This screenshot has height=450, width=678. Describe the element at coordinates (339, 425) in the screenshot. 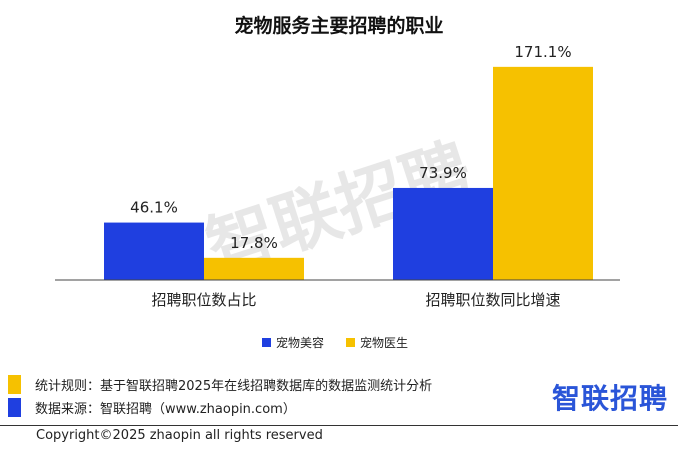

I see `footer-divider` at that location.